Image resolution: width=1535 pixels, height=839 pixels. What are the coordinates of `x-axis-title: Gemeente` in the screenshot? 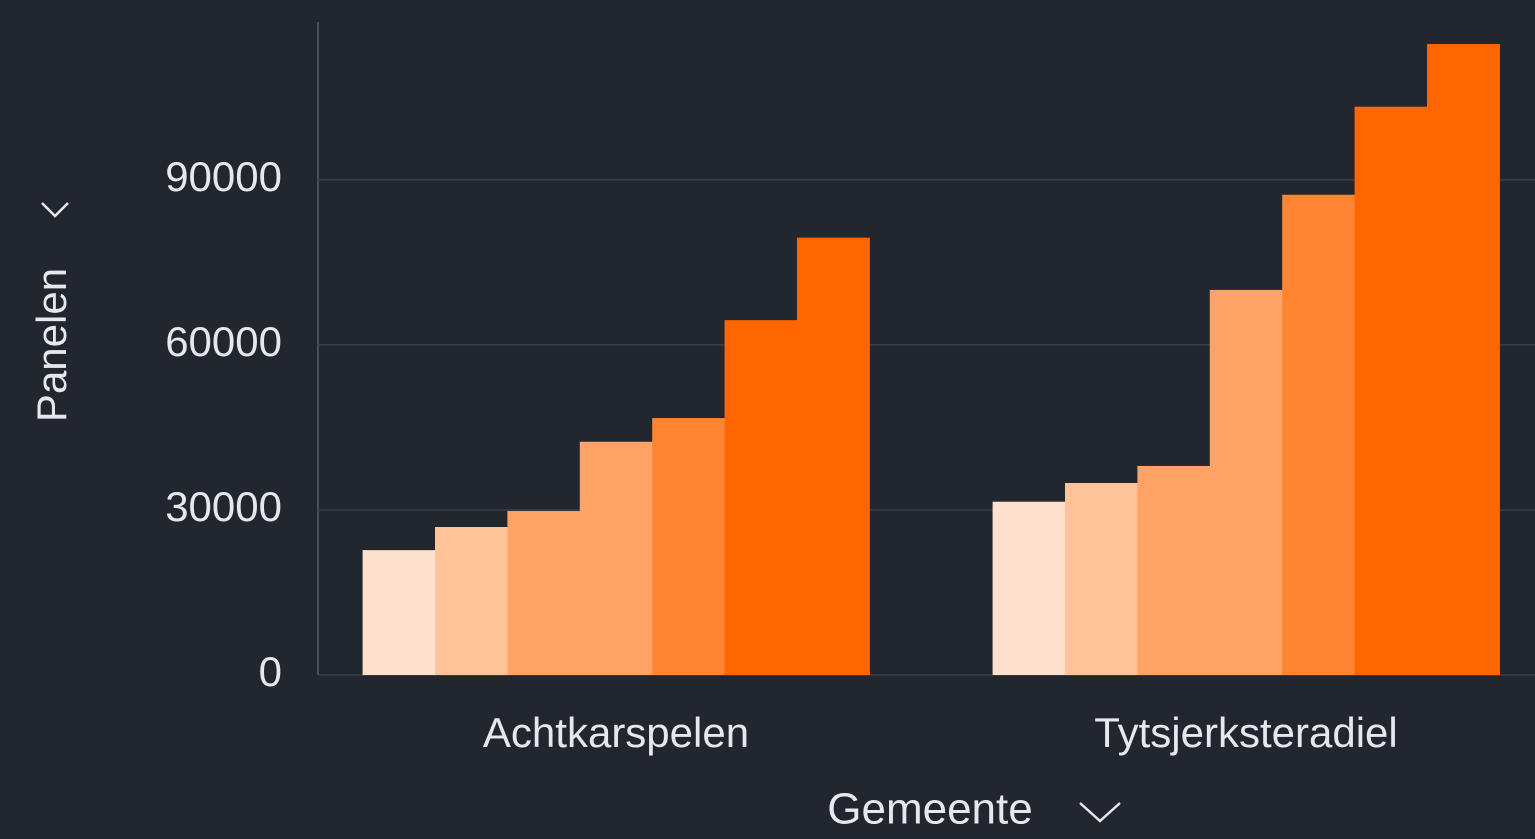 It's located at (929, 809).